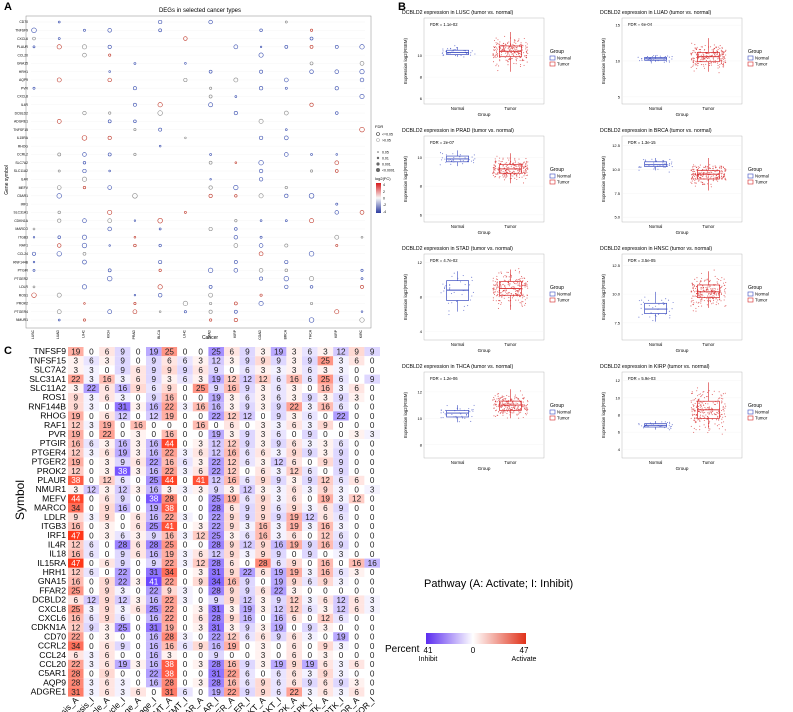  I want to click on panel-a-gene-label: IL15RA, so click(23, 138).